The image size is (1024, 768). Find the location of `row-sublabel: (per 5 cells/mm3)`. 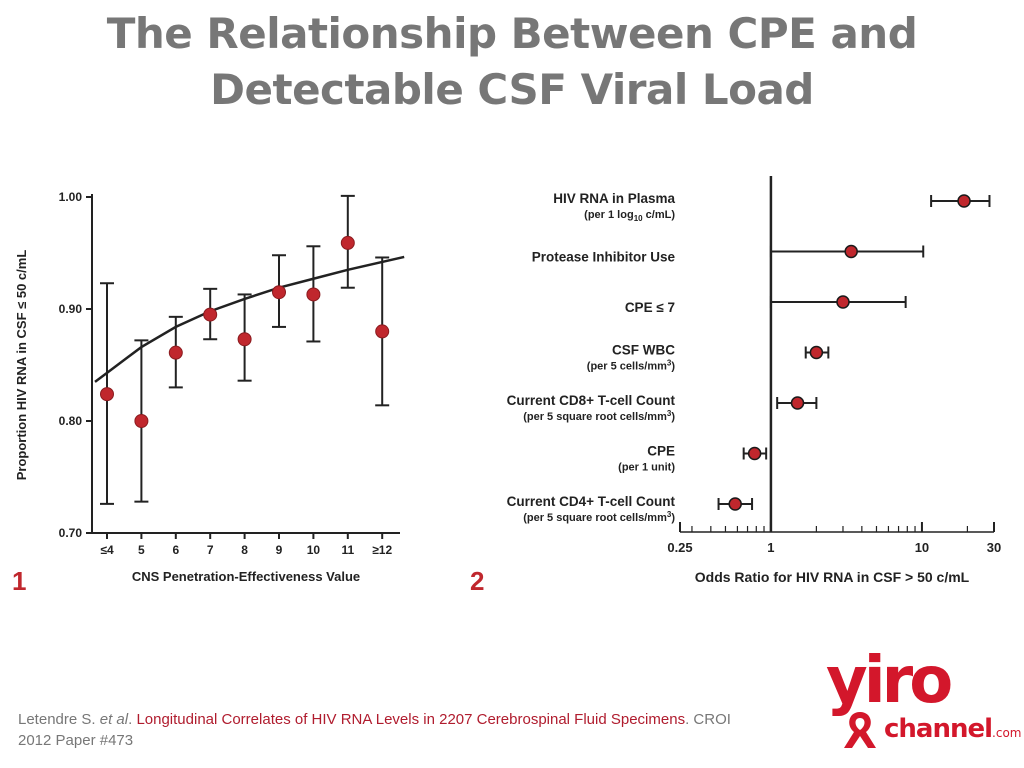

row-sublabel: (per 5 cells/mm3) is located at coordinates (631, 366).